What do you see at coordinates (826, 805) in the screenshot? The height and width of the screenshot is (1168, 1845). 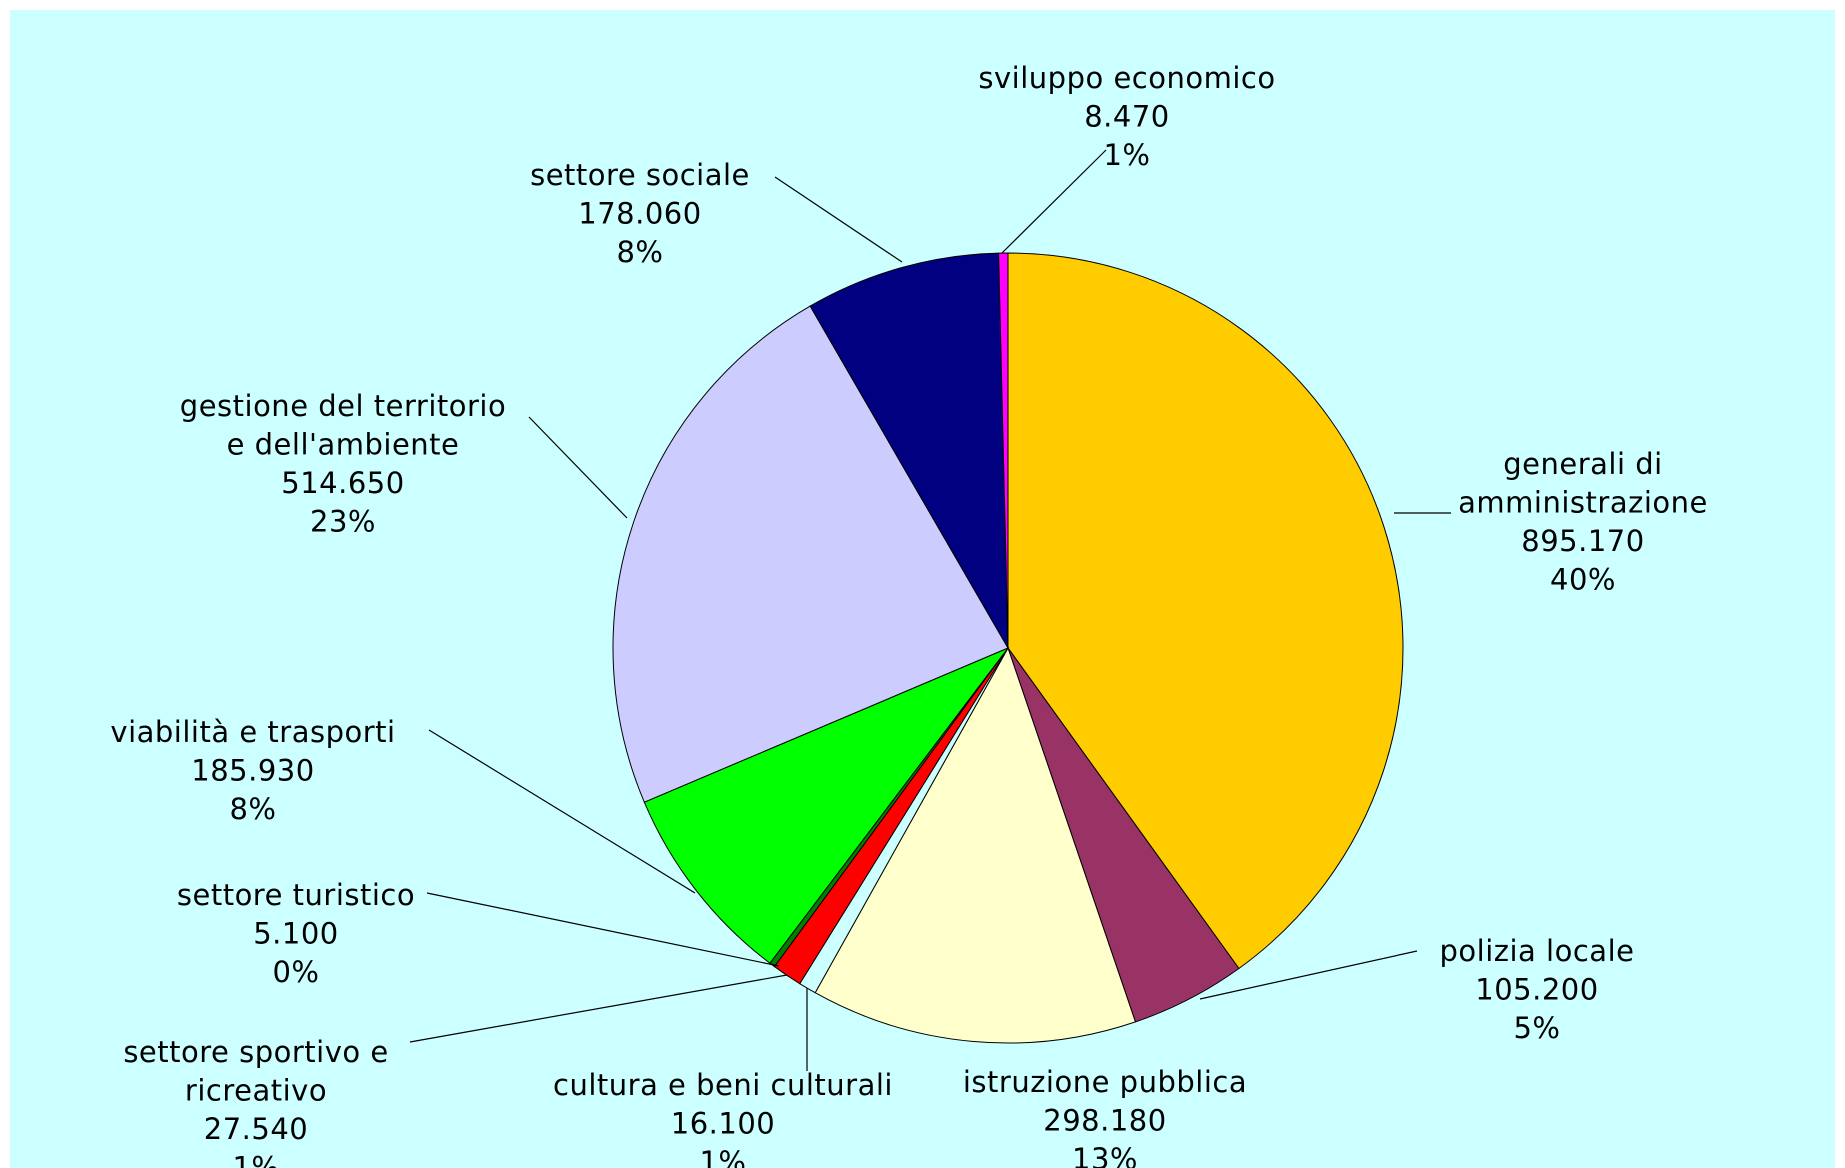 I see `pie-slice-viabilita-e-trasporti` at bounding box center [826, 805].